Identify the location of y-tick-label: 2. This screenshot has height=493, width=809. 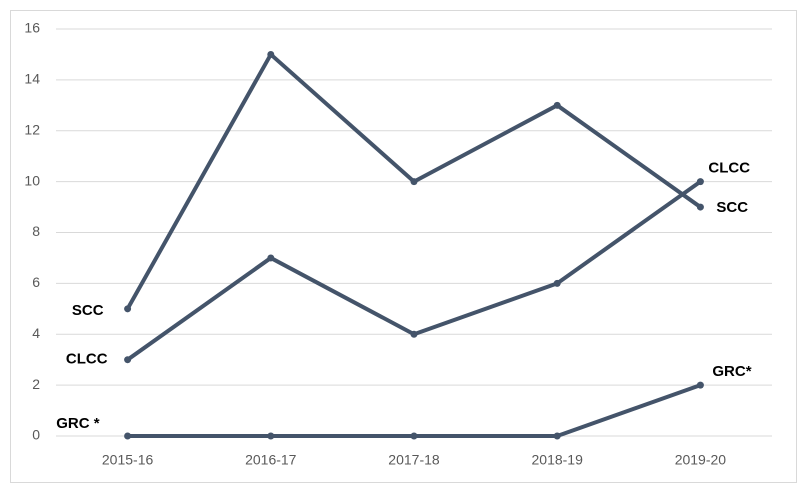
(36, 384).